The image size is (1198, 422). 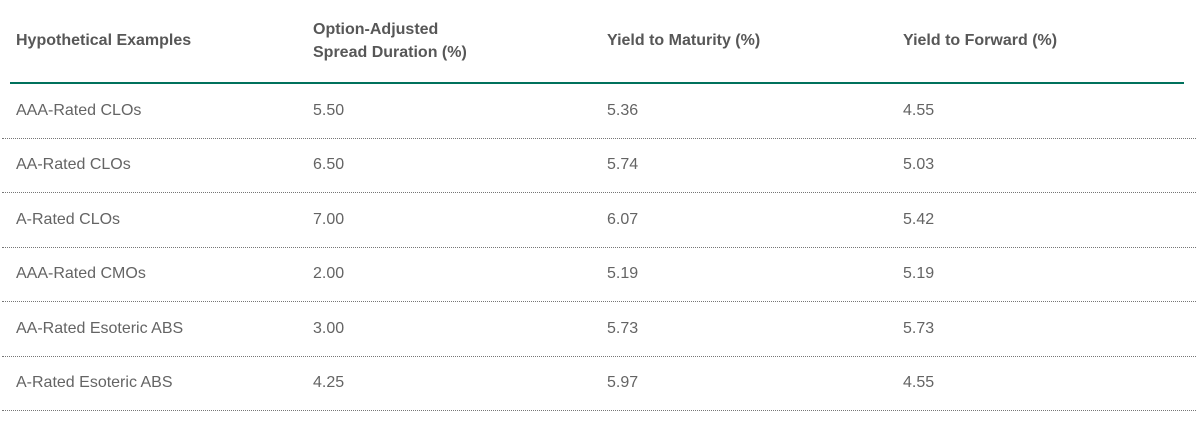 What do you see at coordinates (623, 383) in the screenshot?
I see `cell-yield-to-maturity: 5.97` at bounding box center [623, 383].